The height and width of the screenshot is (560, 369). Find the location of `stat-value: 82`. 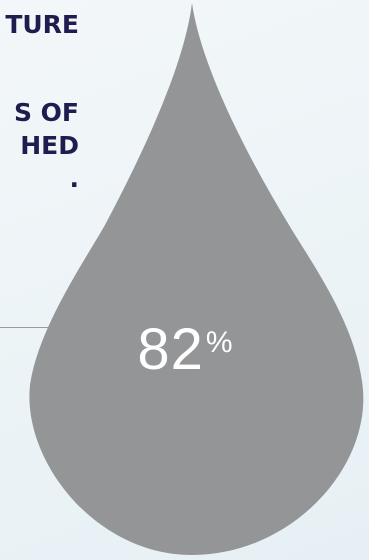

stat-value: 82 is located at coordinates (170, 349).